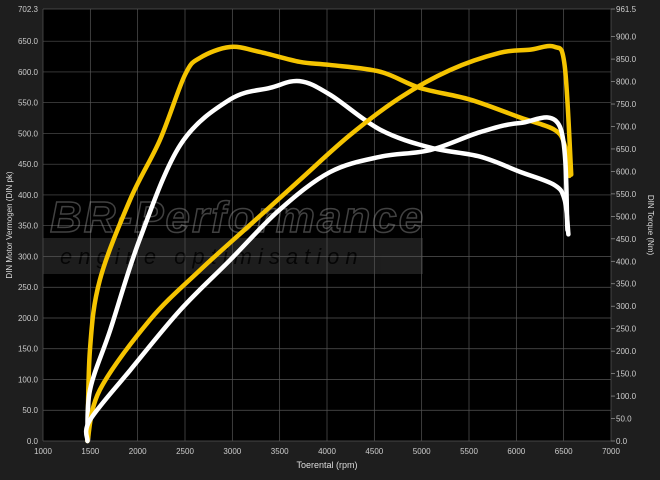  Describe the element at coordinates (33, 441) in the screenshot. I see `y-left-tick-label: 0.0` at that location.